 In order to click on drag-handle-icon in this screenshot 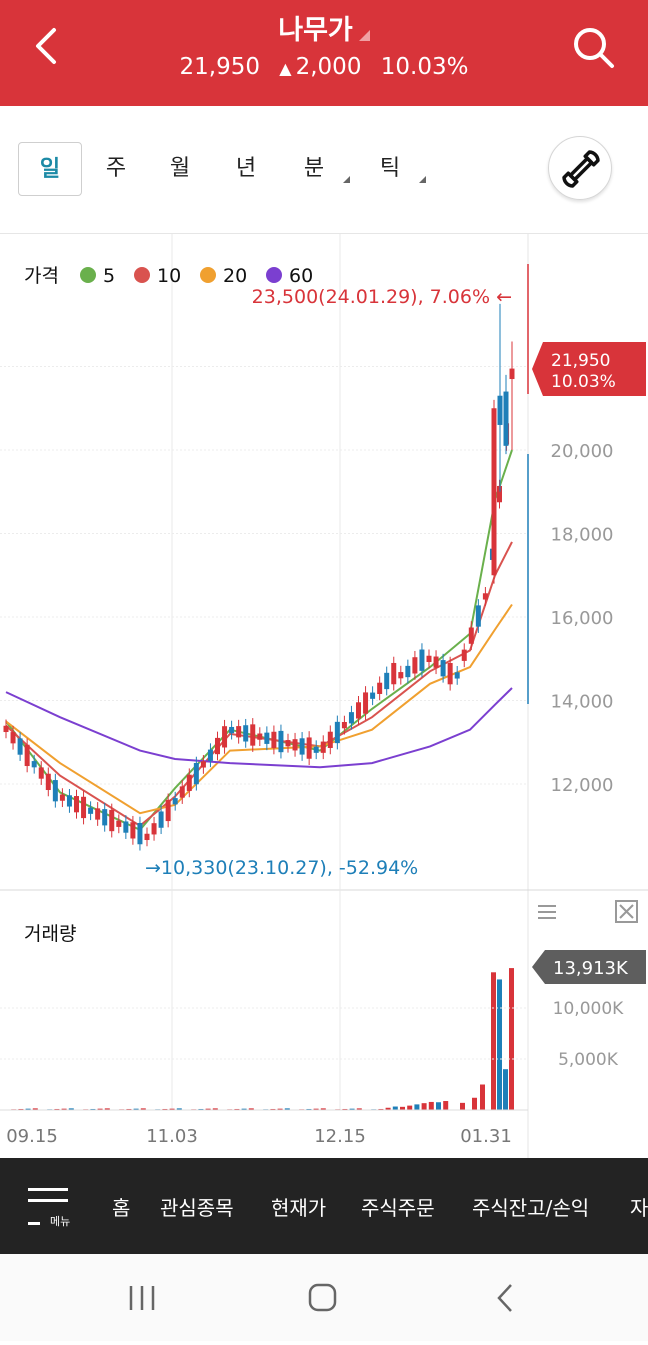, I will do `click(547, 912)`.